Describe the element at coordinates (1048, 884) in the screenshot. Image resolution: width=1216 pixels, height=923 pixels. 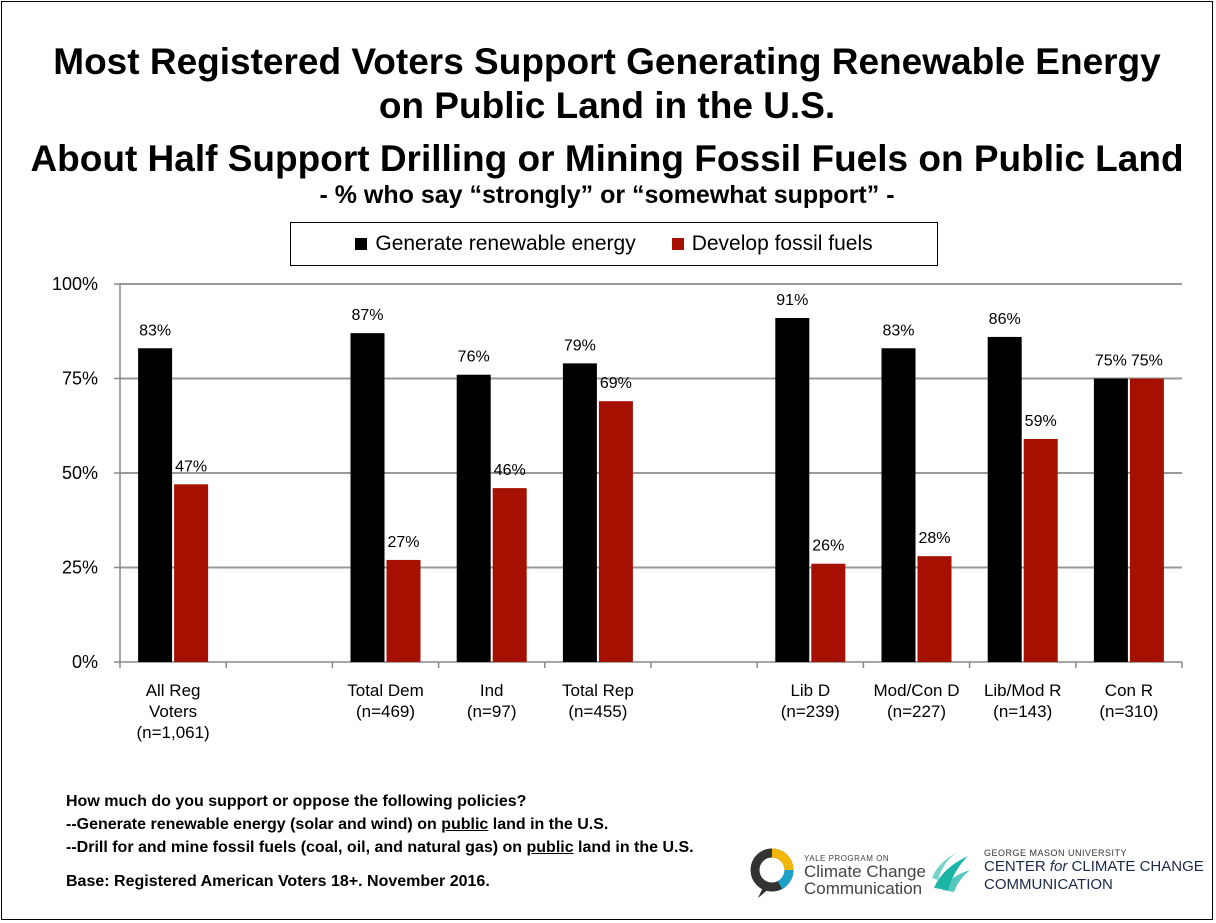
I see `gmu-logo-line-2: COMMUNICATION` at that location.